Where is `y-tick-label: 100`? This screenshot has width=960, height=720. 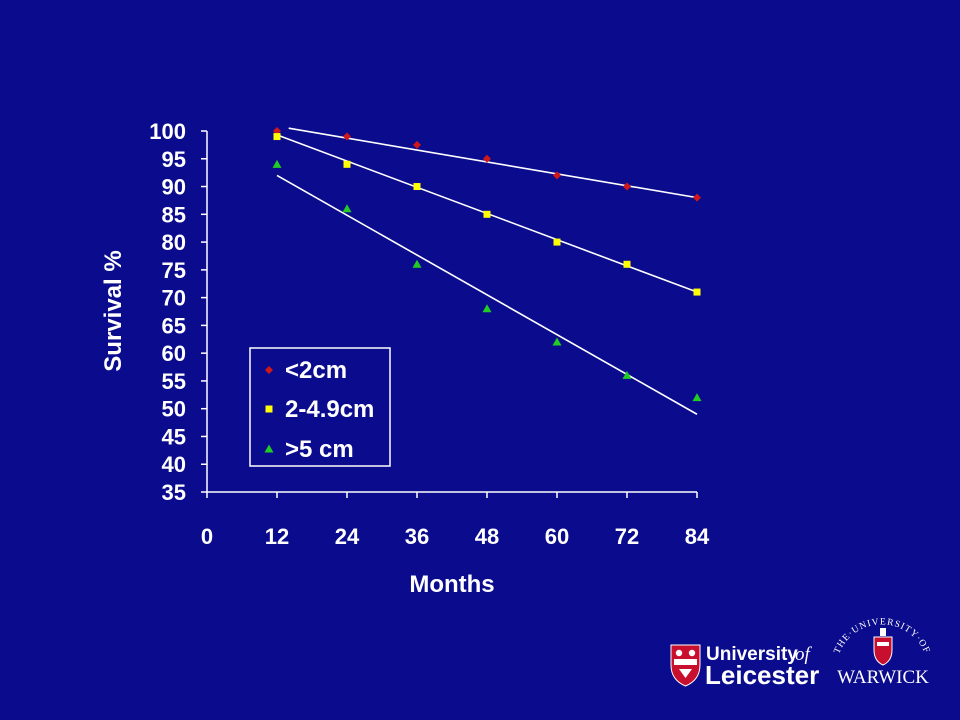 y-tick-label: 100 is located at coordinates (167, 131).